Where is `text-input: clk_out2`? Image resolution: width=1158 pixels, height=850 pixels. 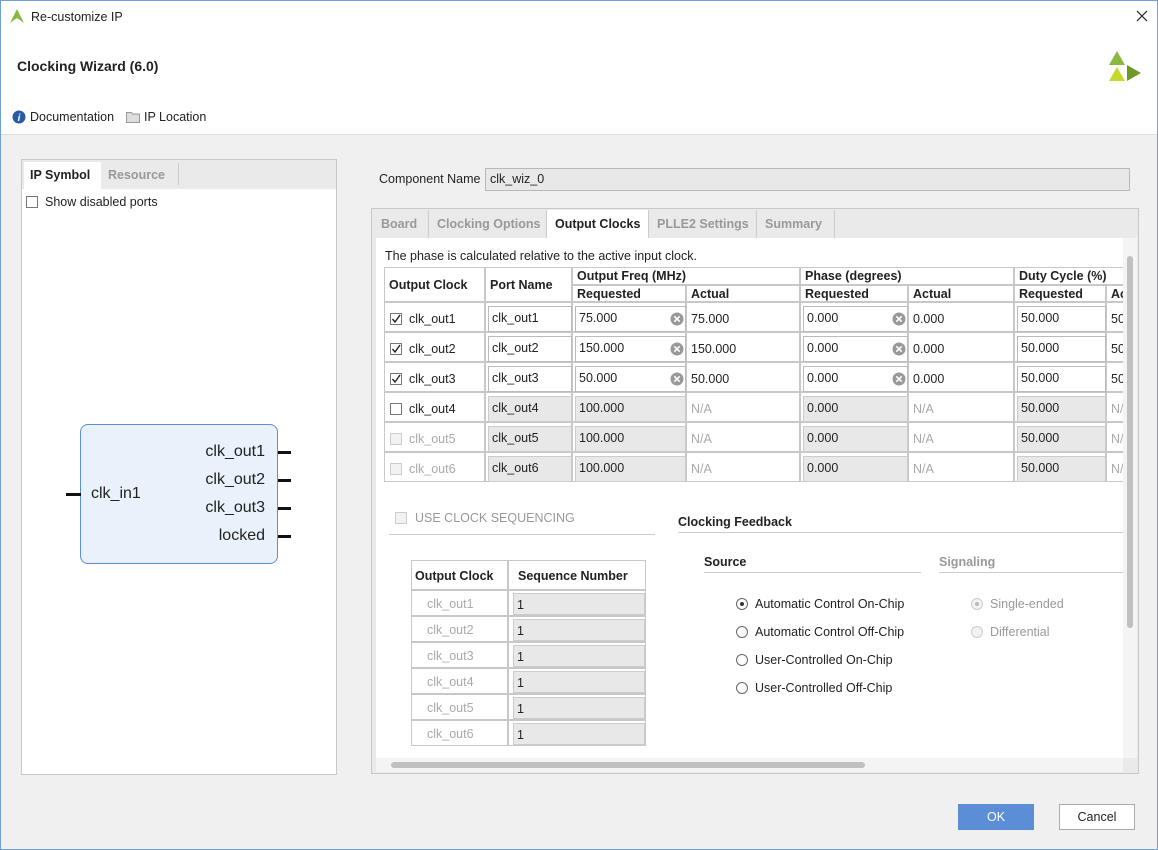 text-input: clk_out2 is located at coordinates (530, 349).